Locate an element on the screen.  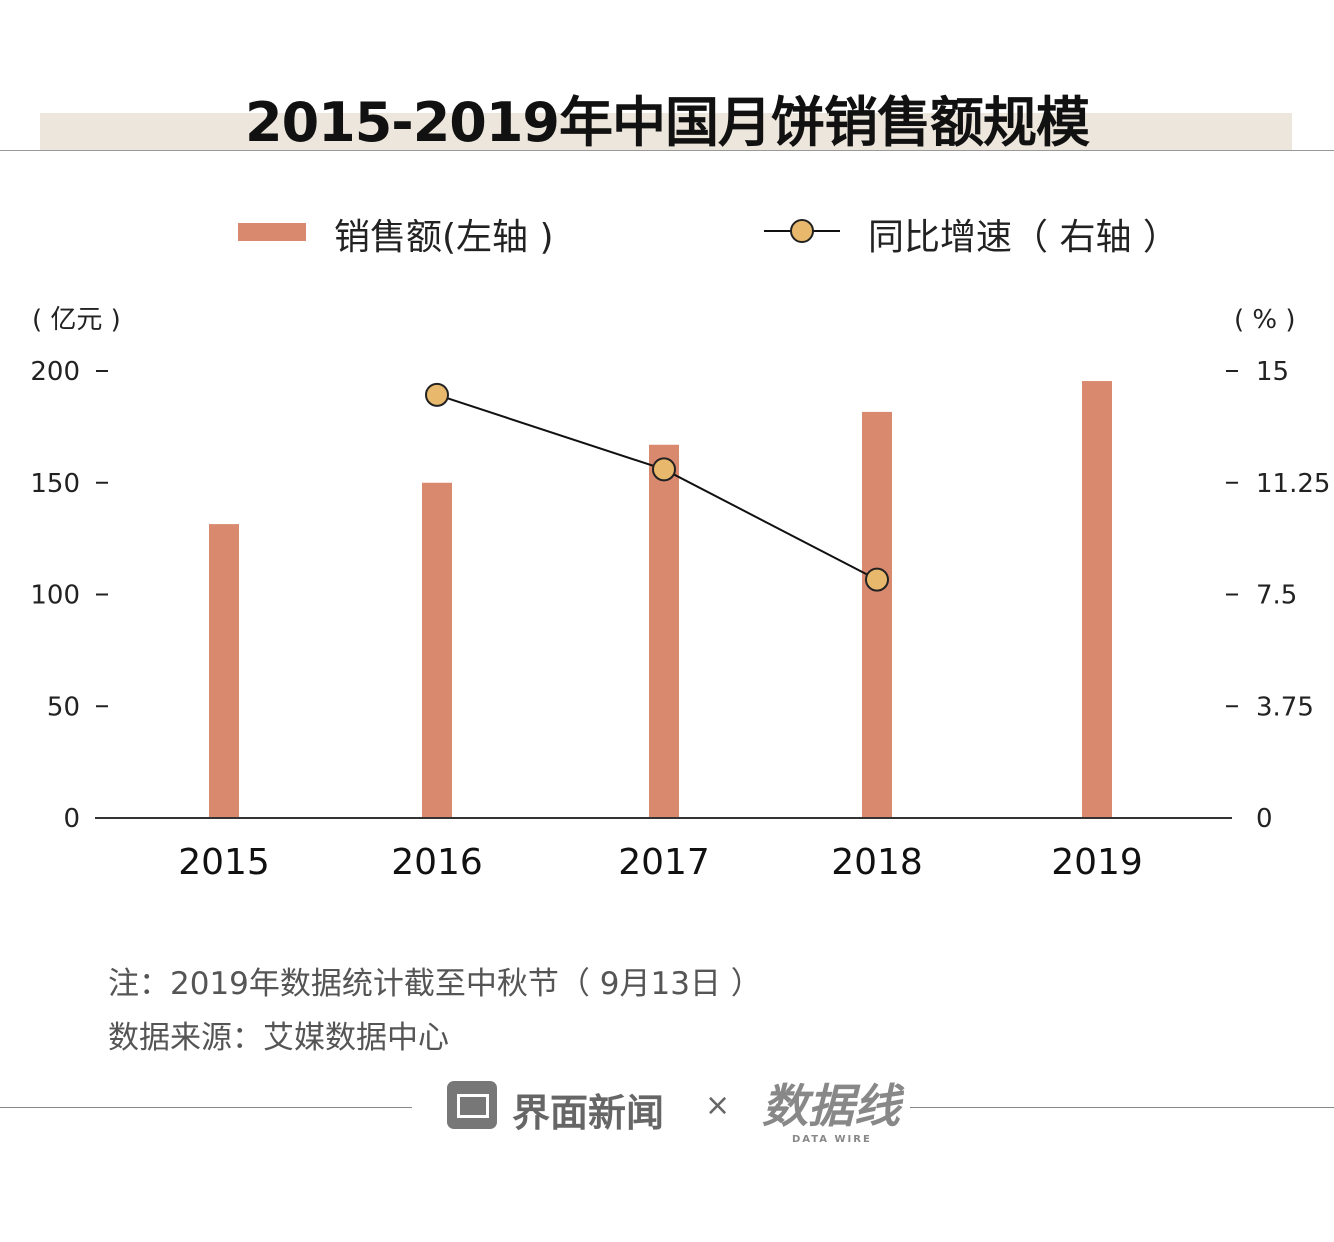
legend-bar-label: 销售额(左轴 ) is located at coordinates (444, 237).